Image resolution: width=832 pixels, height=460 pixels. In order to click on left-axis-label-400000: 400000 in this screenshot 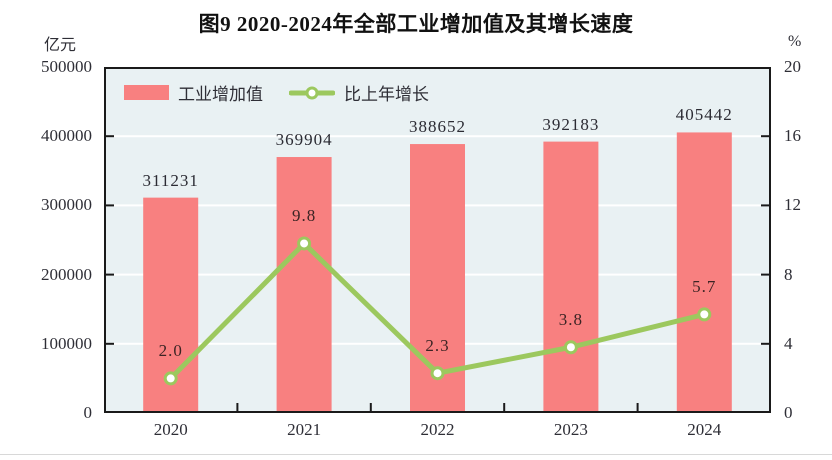, I will do `click(66, 136)`.